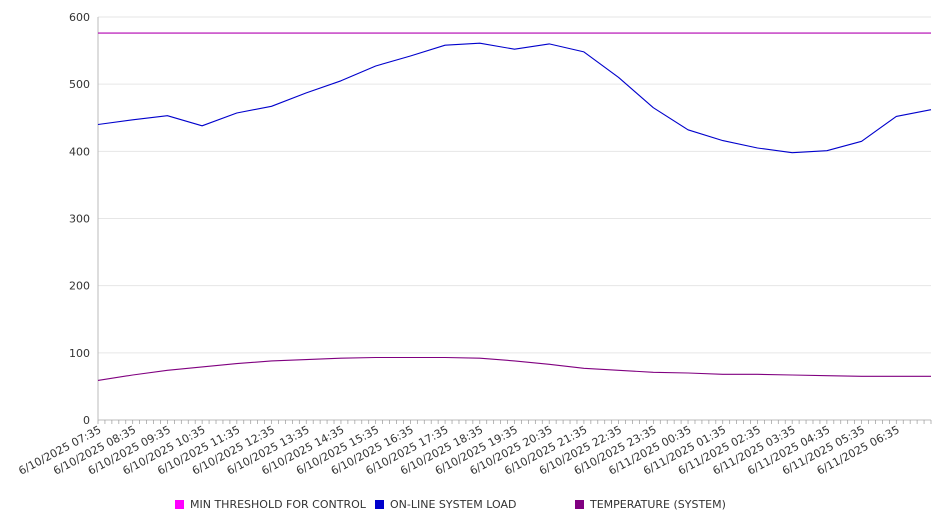 This screenshot has height=526, width=946. I want to click on y-tick-label: 300, so click(79, 219).